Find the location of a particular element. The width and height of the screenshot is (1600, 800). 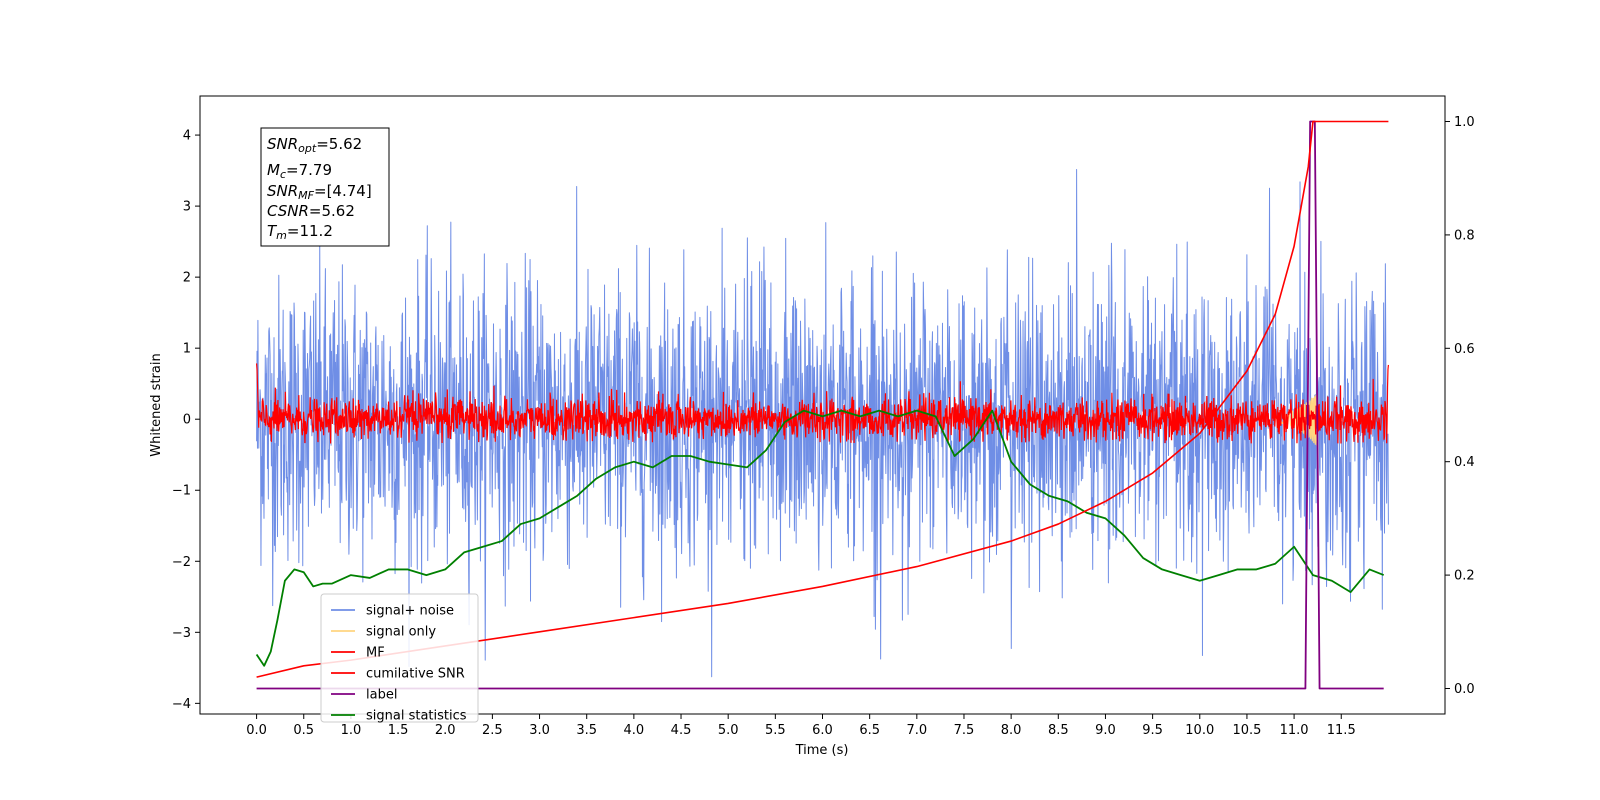

y-tick-label: 0 is located at coordinates (187, 420).